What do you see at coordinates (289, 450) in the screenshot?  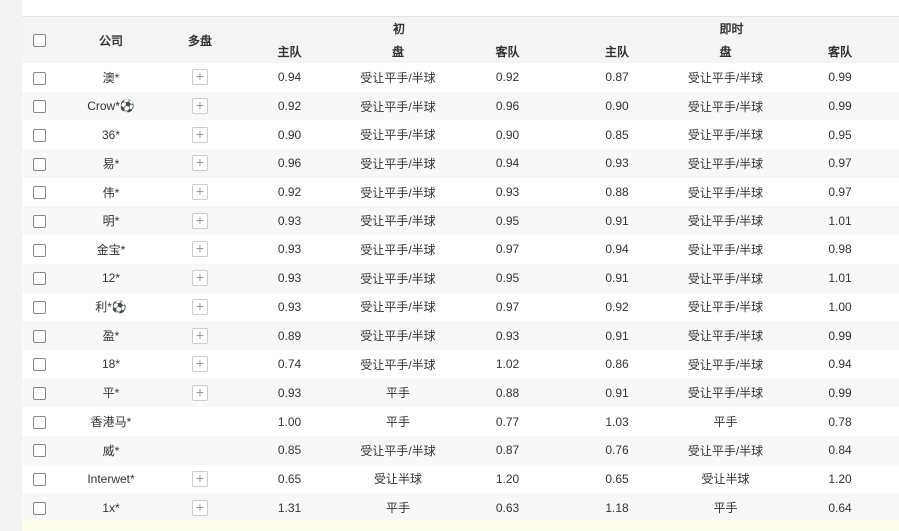 I see `initial-home-odds: 0.85` at bounding box center [289, 450].